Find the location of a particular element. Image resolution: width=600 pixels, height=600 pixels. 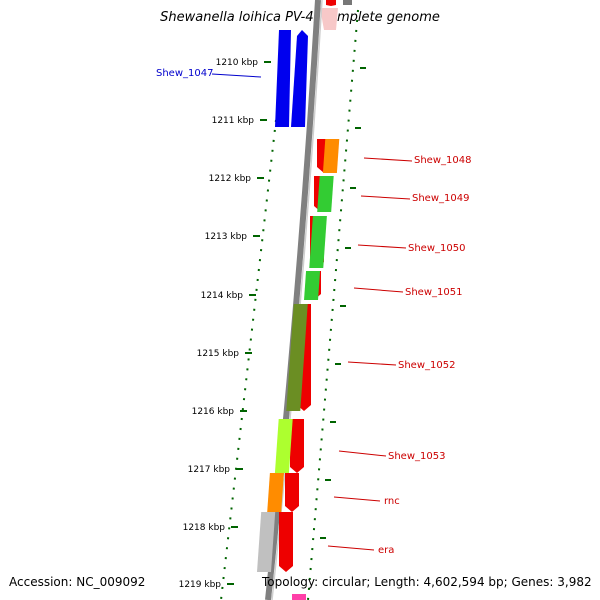

top-gene-fragment-red is located at coordinates (331, 3).